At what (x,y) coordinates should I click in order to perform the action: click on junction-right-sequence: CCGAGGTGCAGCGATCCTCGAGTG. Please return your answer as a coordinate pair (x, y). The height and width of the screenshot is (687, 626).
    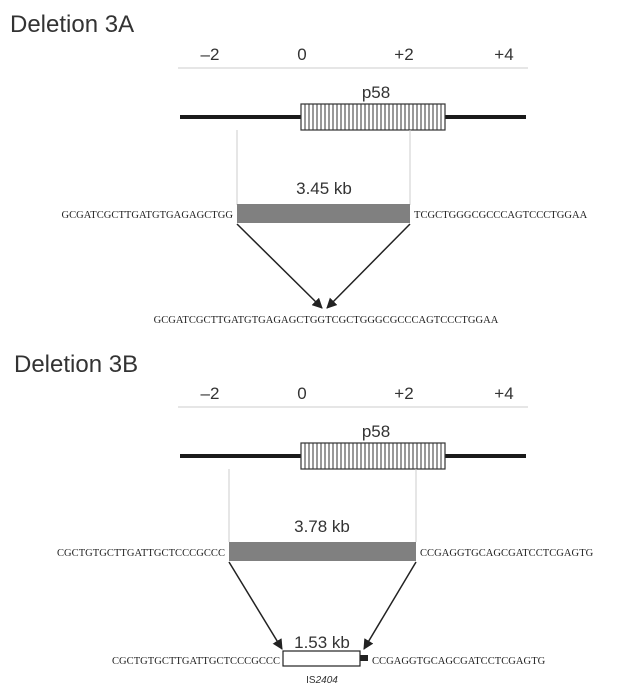
    Looking at the image, I should click on (459, 661).